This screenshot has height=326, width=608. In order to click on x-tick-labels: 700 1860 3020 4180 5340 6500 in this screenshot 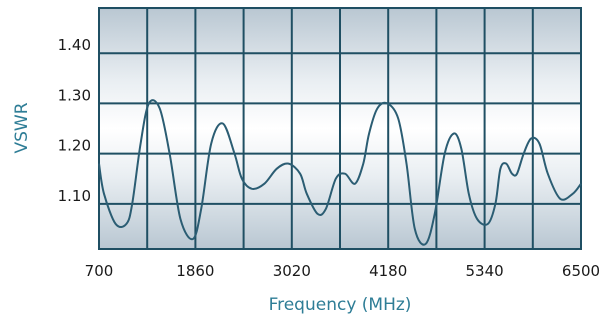, I will do `click(342, 271)`.